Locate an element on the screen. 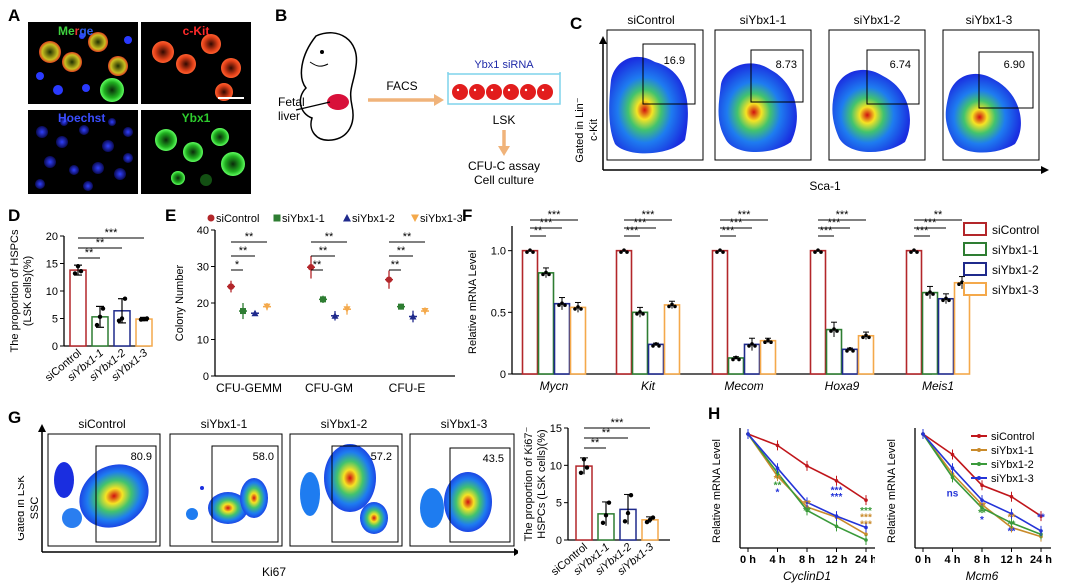  y-tick-label: 0.5 is located at coordinates (498, 313).